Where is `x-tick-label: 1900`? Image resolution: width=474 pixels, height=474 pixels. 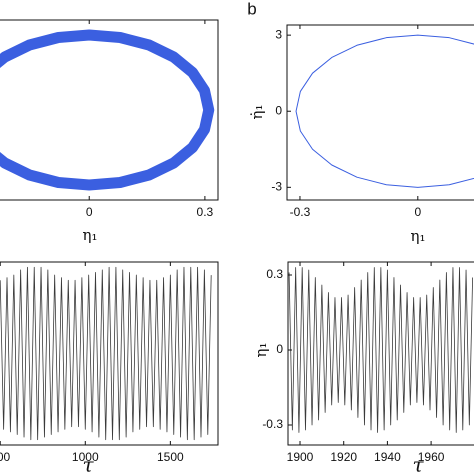 x-tick-label: 1900 is located at coordinates (300, 457).